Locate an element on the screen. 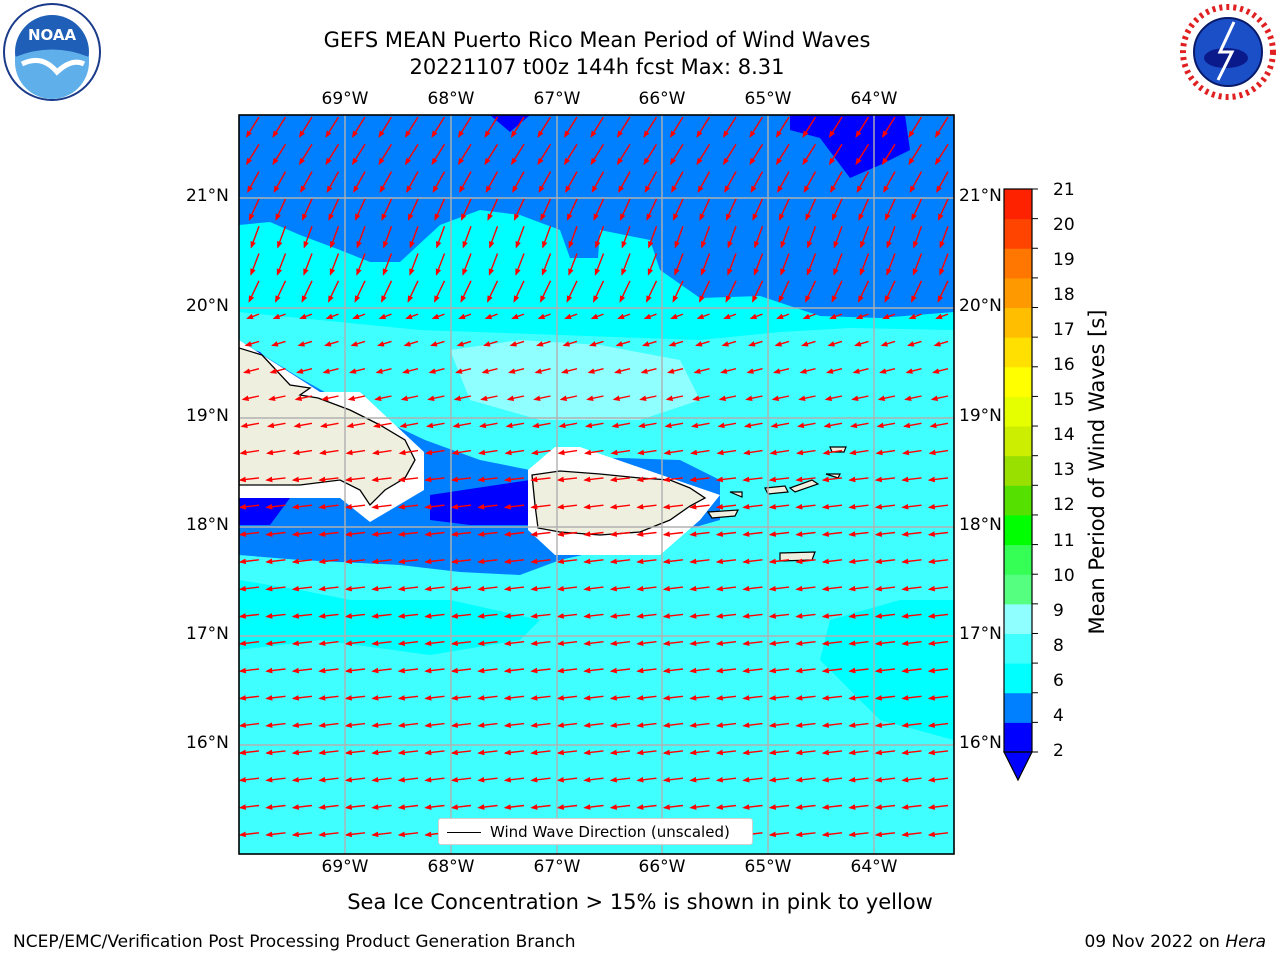 This screenshot has width=1280, height=960. footer-date-text: 09 Nov 2022 on is located at coordinates (1155, 942).